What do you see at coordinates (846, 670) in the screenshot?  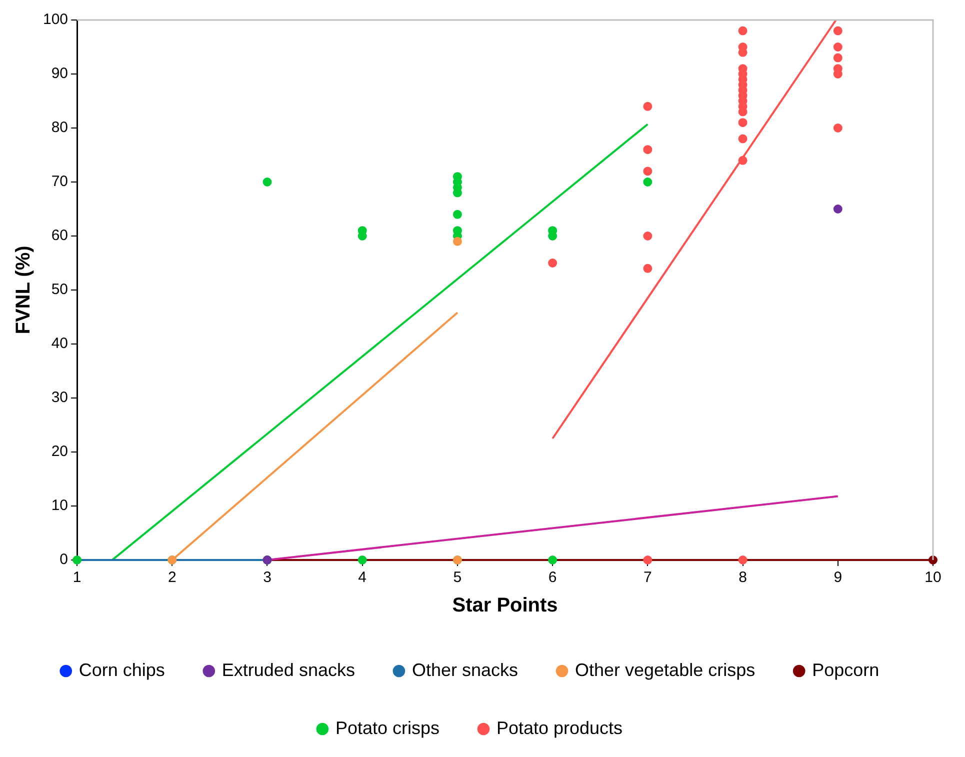 I see `legend-label: Popcorn` at bounding box center [846, 670].